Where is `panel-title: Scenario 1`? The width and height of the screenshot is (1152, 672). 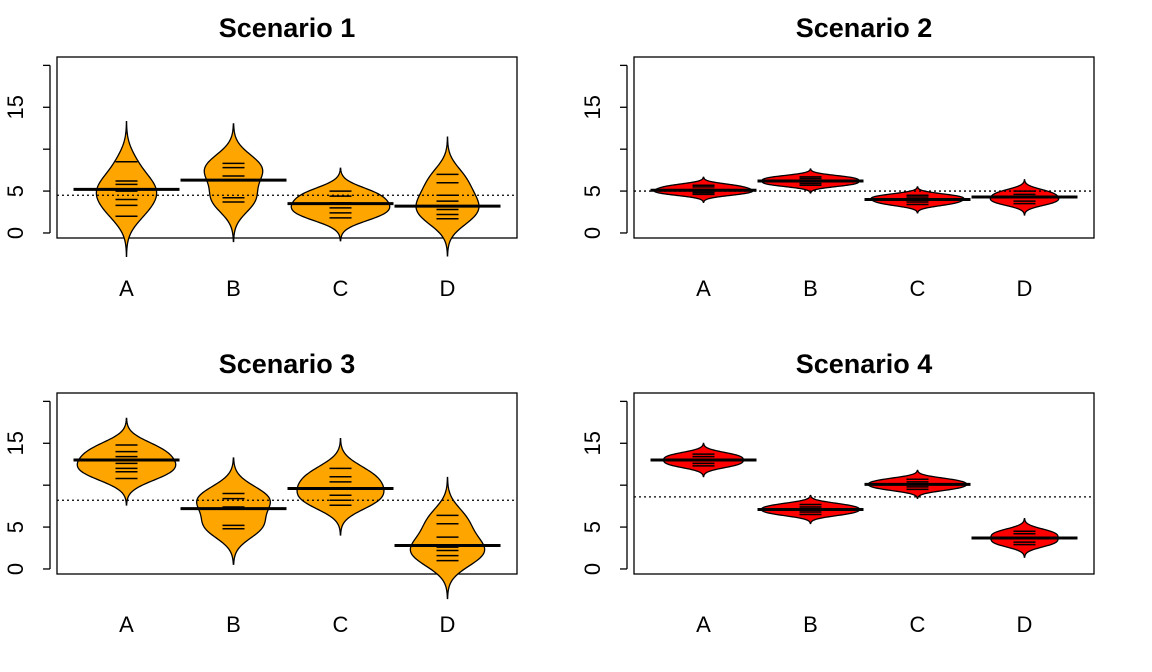
panel-title: Scenario 1 is located at coordinates (287, 28).